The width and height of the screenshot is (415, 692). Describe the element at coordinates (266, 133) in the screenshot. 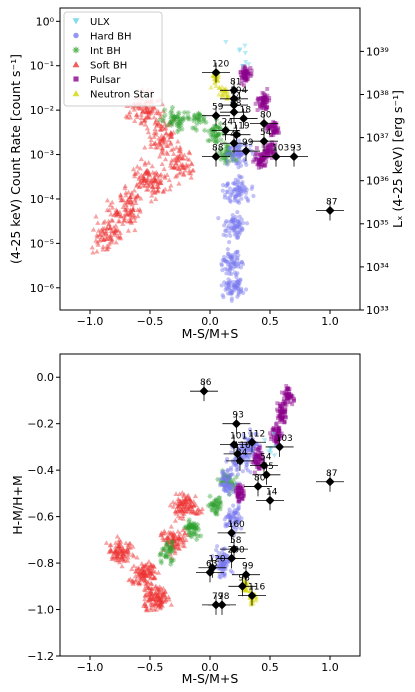

I see `top-source-label: 54` at that location.